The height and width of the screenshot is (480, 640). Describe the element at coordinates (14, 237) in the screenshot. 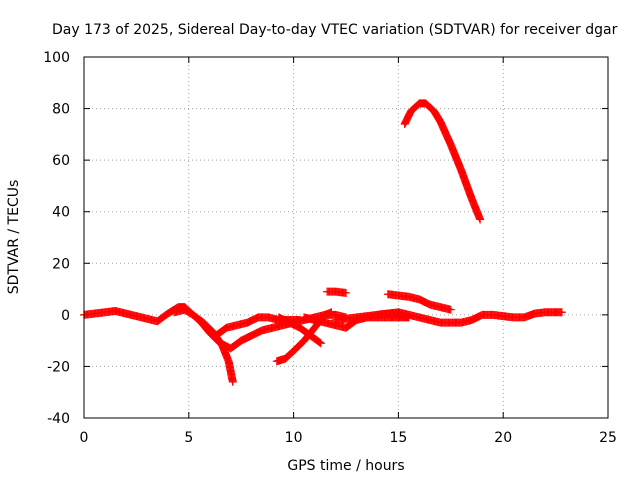

I see `y-axis-label: SDTVAR / TECUs` at that location.